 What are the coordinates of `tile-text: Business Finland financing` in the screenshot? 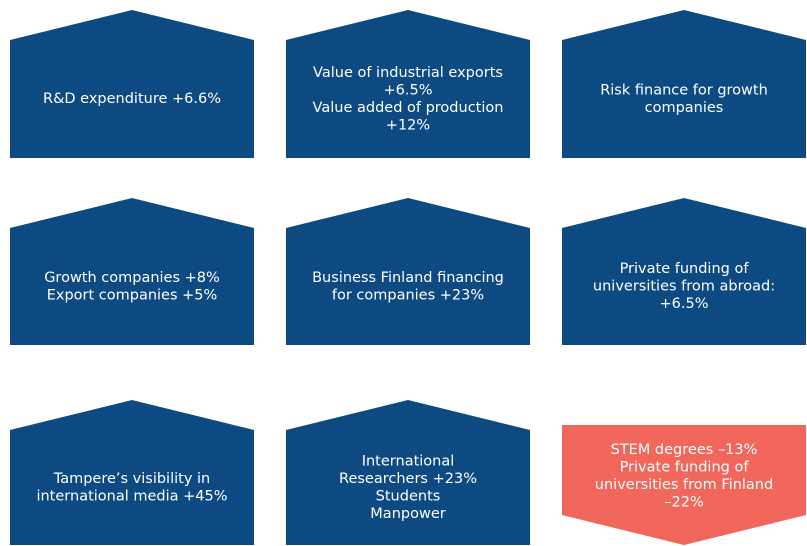 It's located at (408, 278).